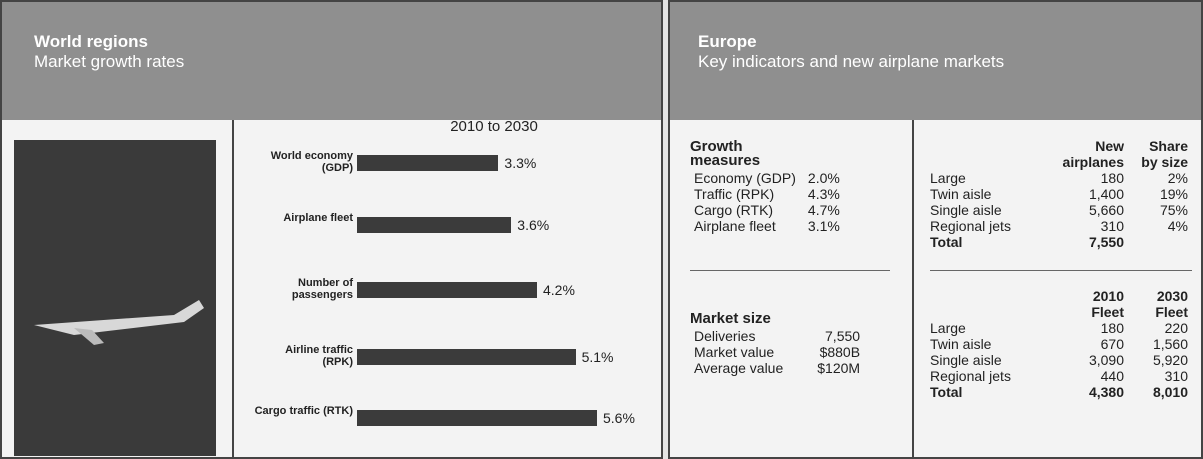 This screenshot has width=1203, height=459. What do you see at coordinates (1173, 210) in the screenshot?
I see `cell: 75%` at bounding box center [1173, 210].